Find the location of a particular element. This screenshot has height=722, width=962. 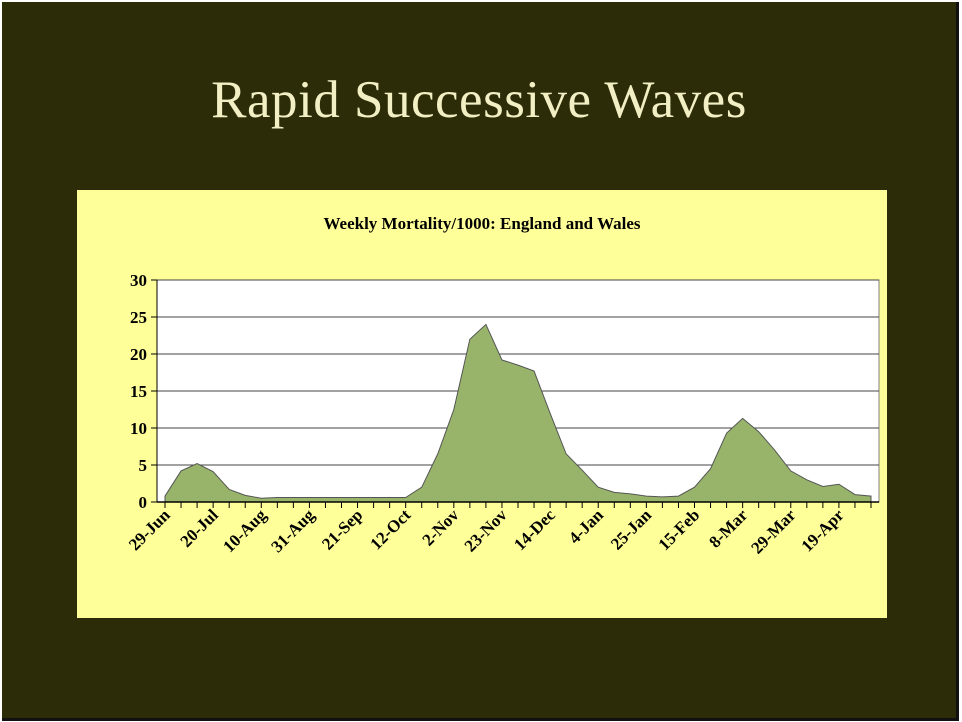

x-tick-label: 29-Jun is located at coordinates (149, 529).